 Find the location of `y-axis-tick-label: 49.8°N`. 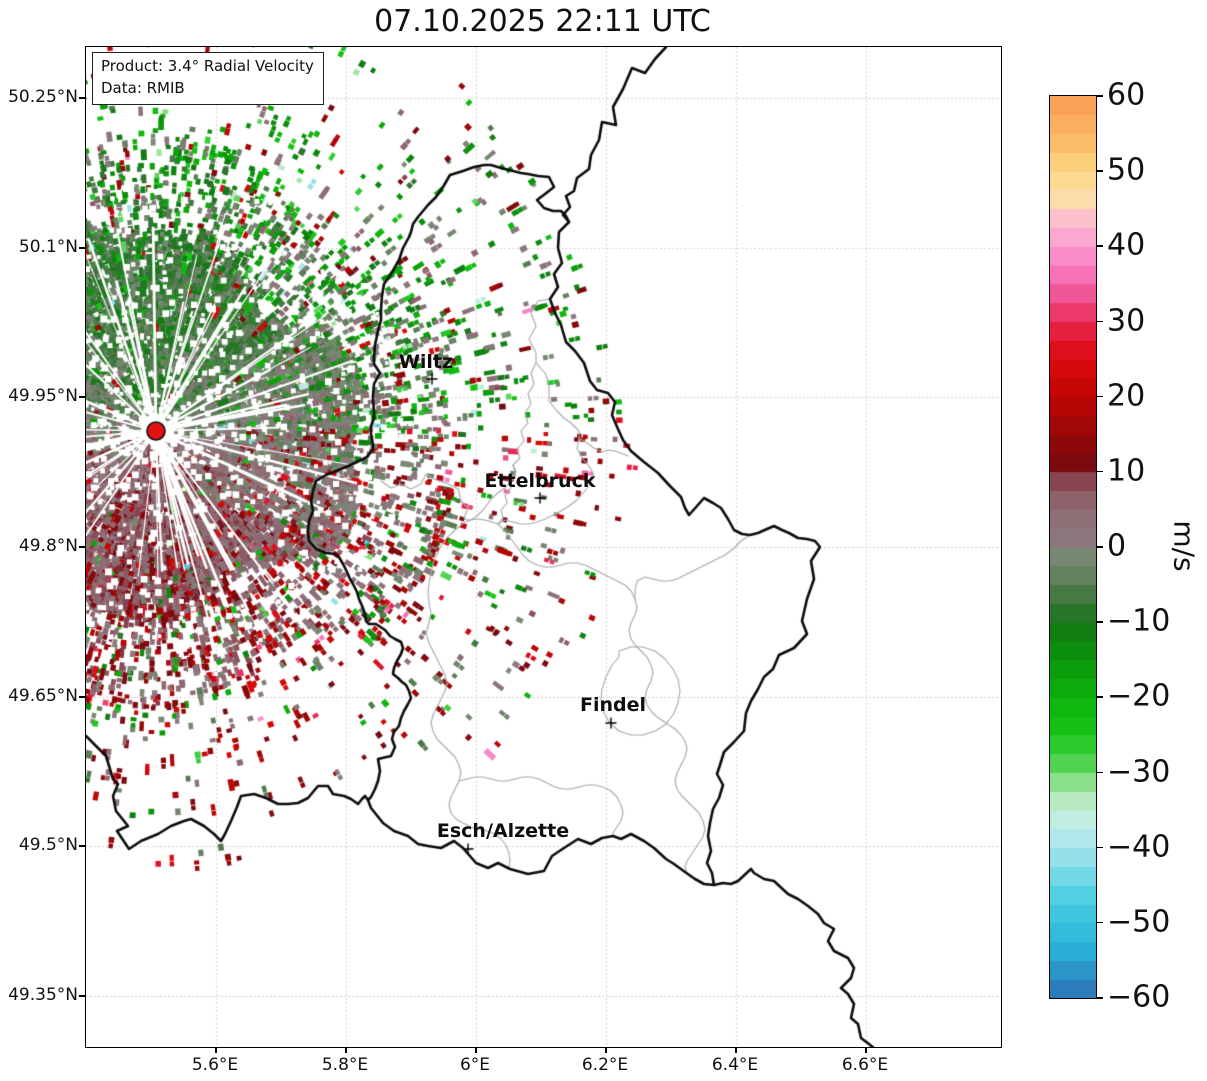

y-axis-tick-label: 49.8°N is located at coordinates (48, 546).